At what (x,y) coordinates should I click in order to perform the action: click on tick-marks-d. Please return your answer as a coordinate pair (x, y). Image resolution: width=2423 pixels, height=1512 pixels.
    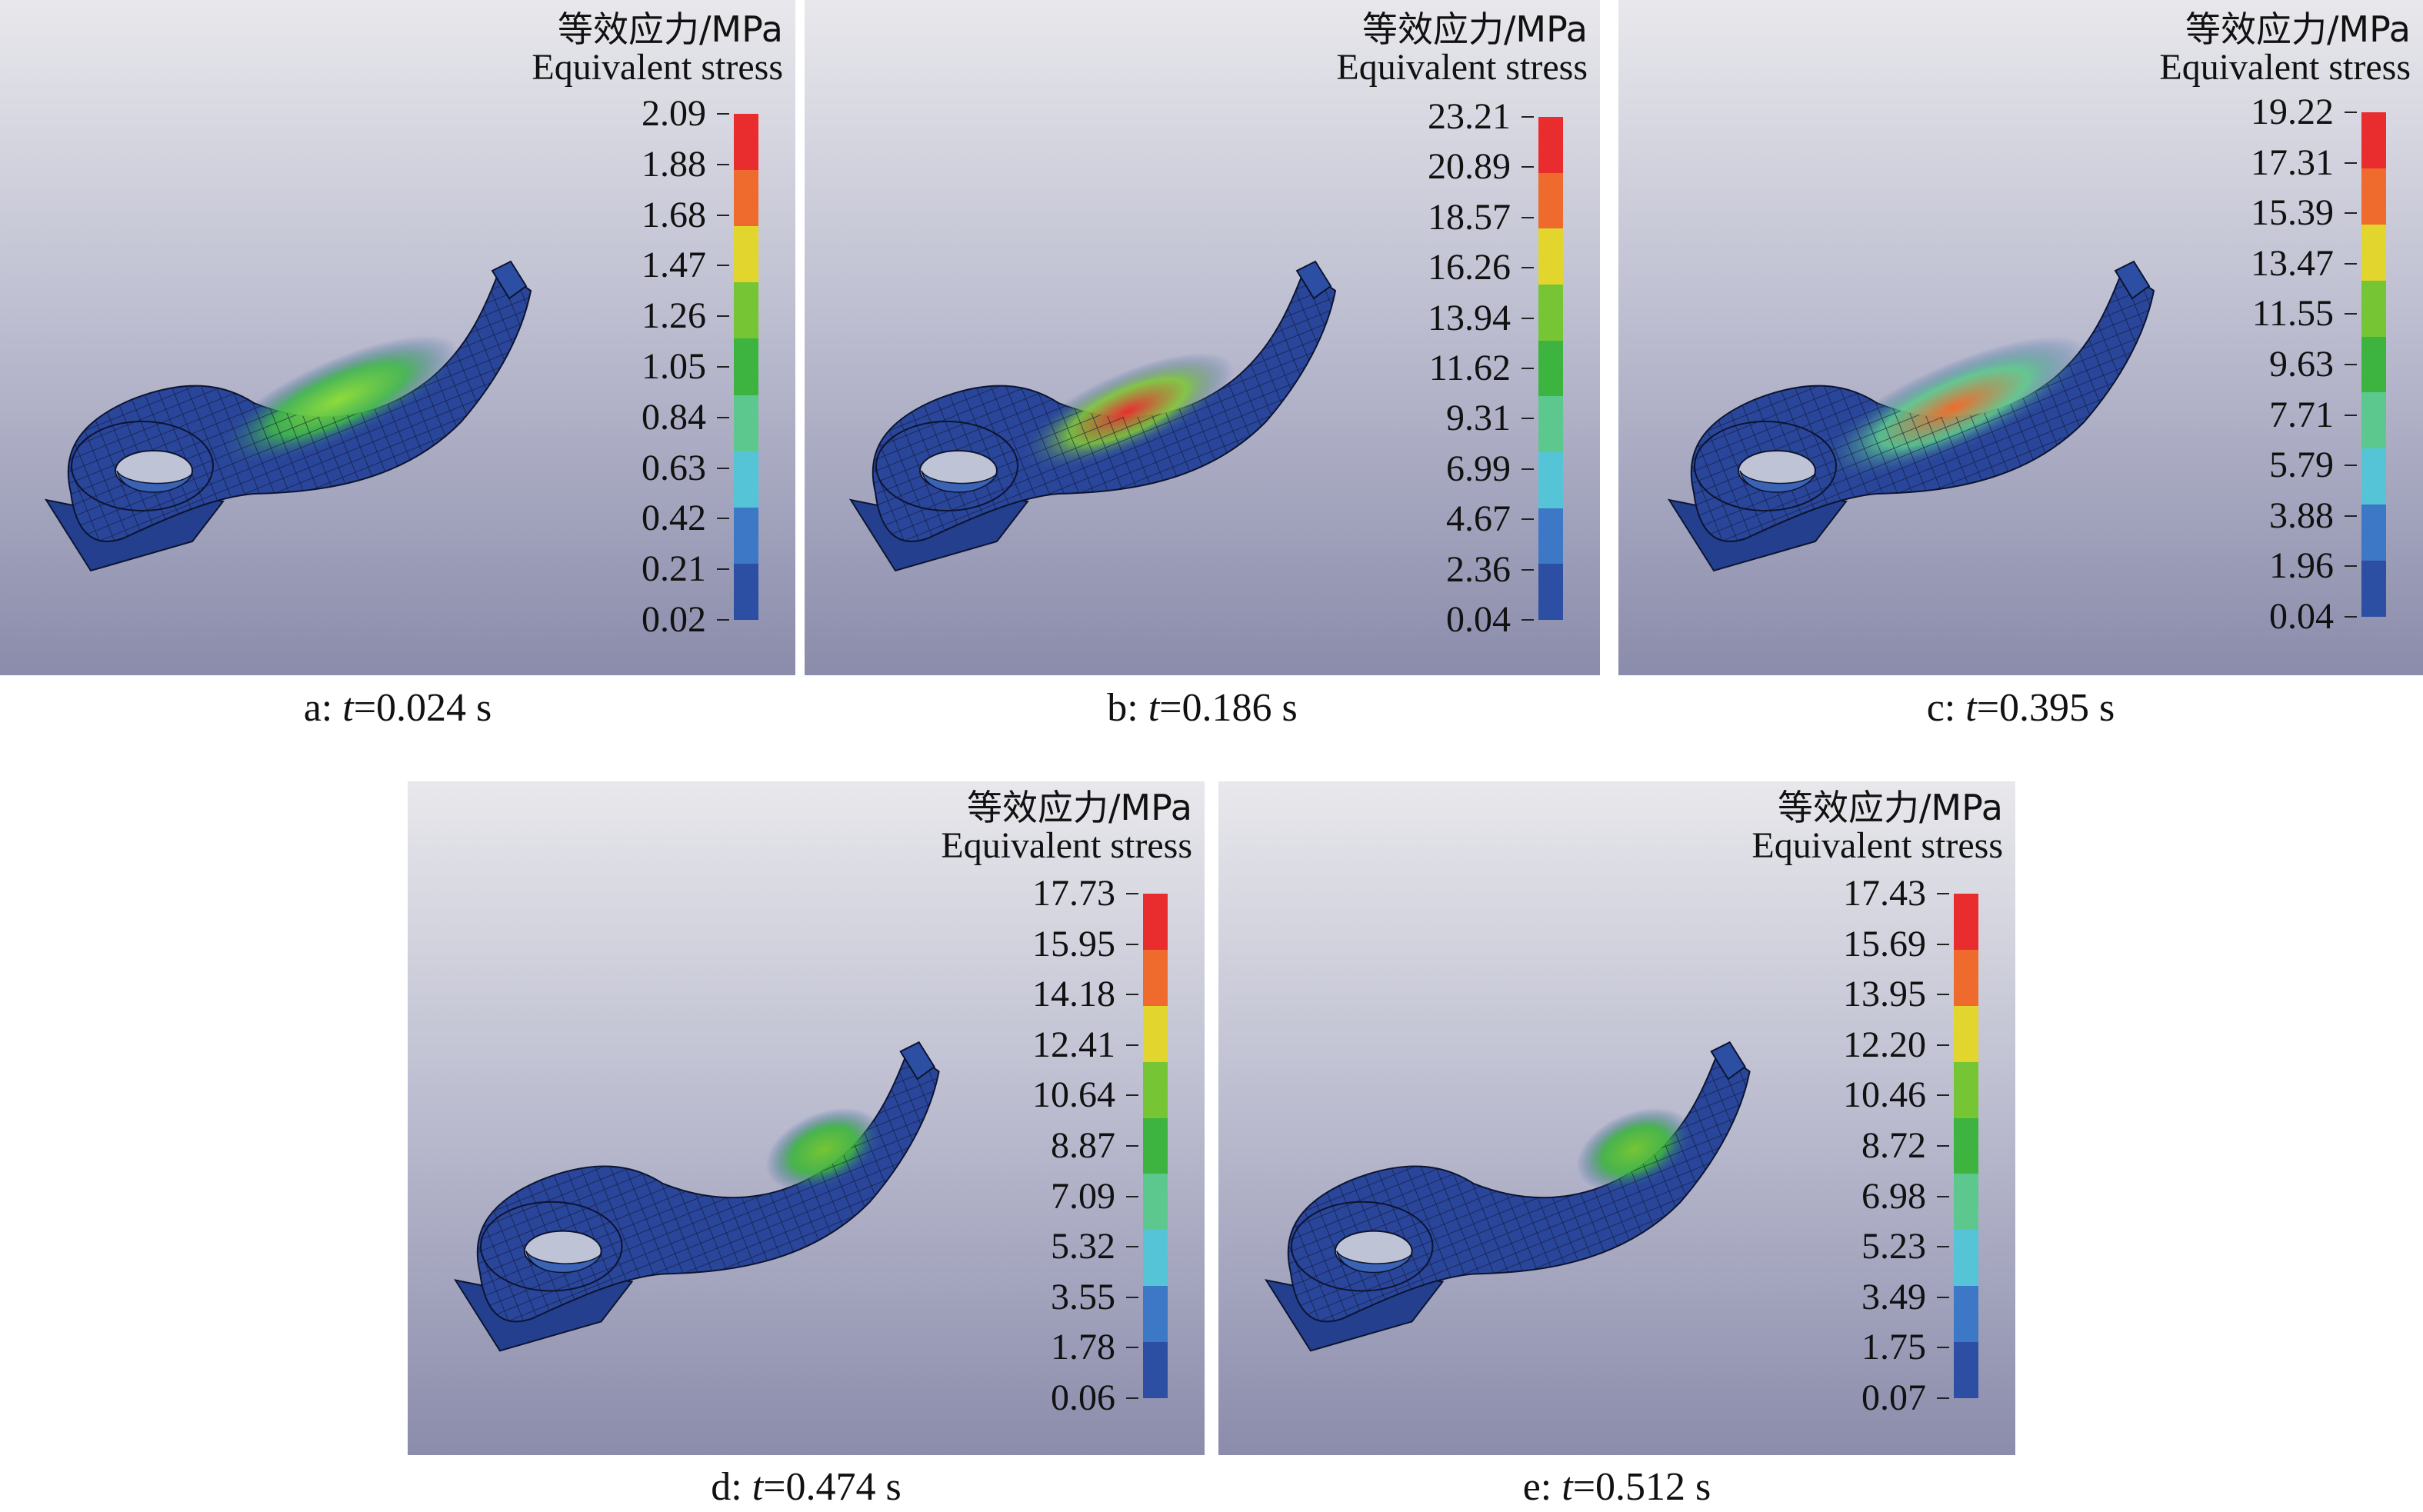
    Looking at the image, I should click on (1134, 1146).